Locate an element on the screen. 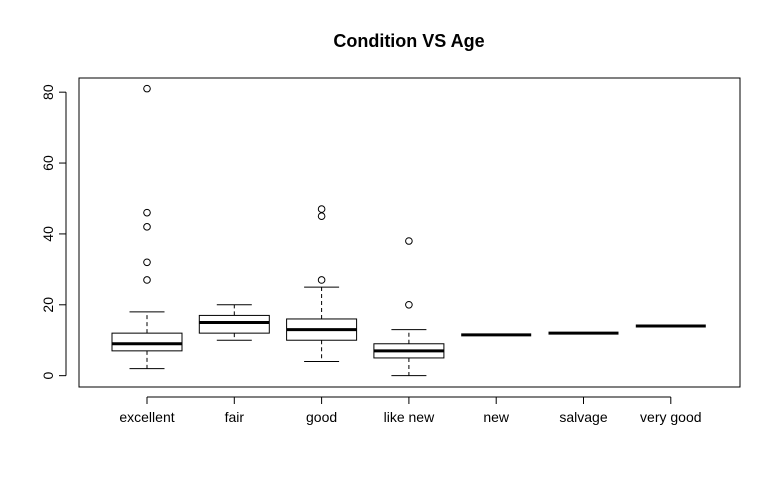 The height and width of the screenshot is (485, 780). x-tick-label: good is located at coordinates (321, 417).